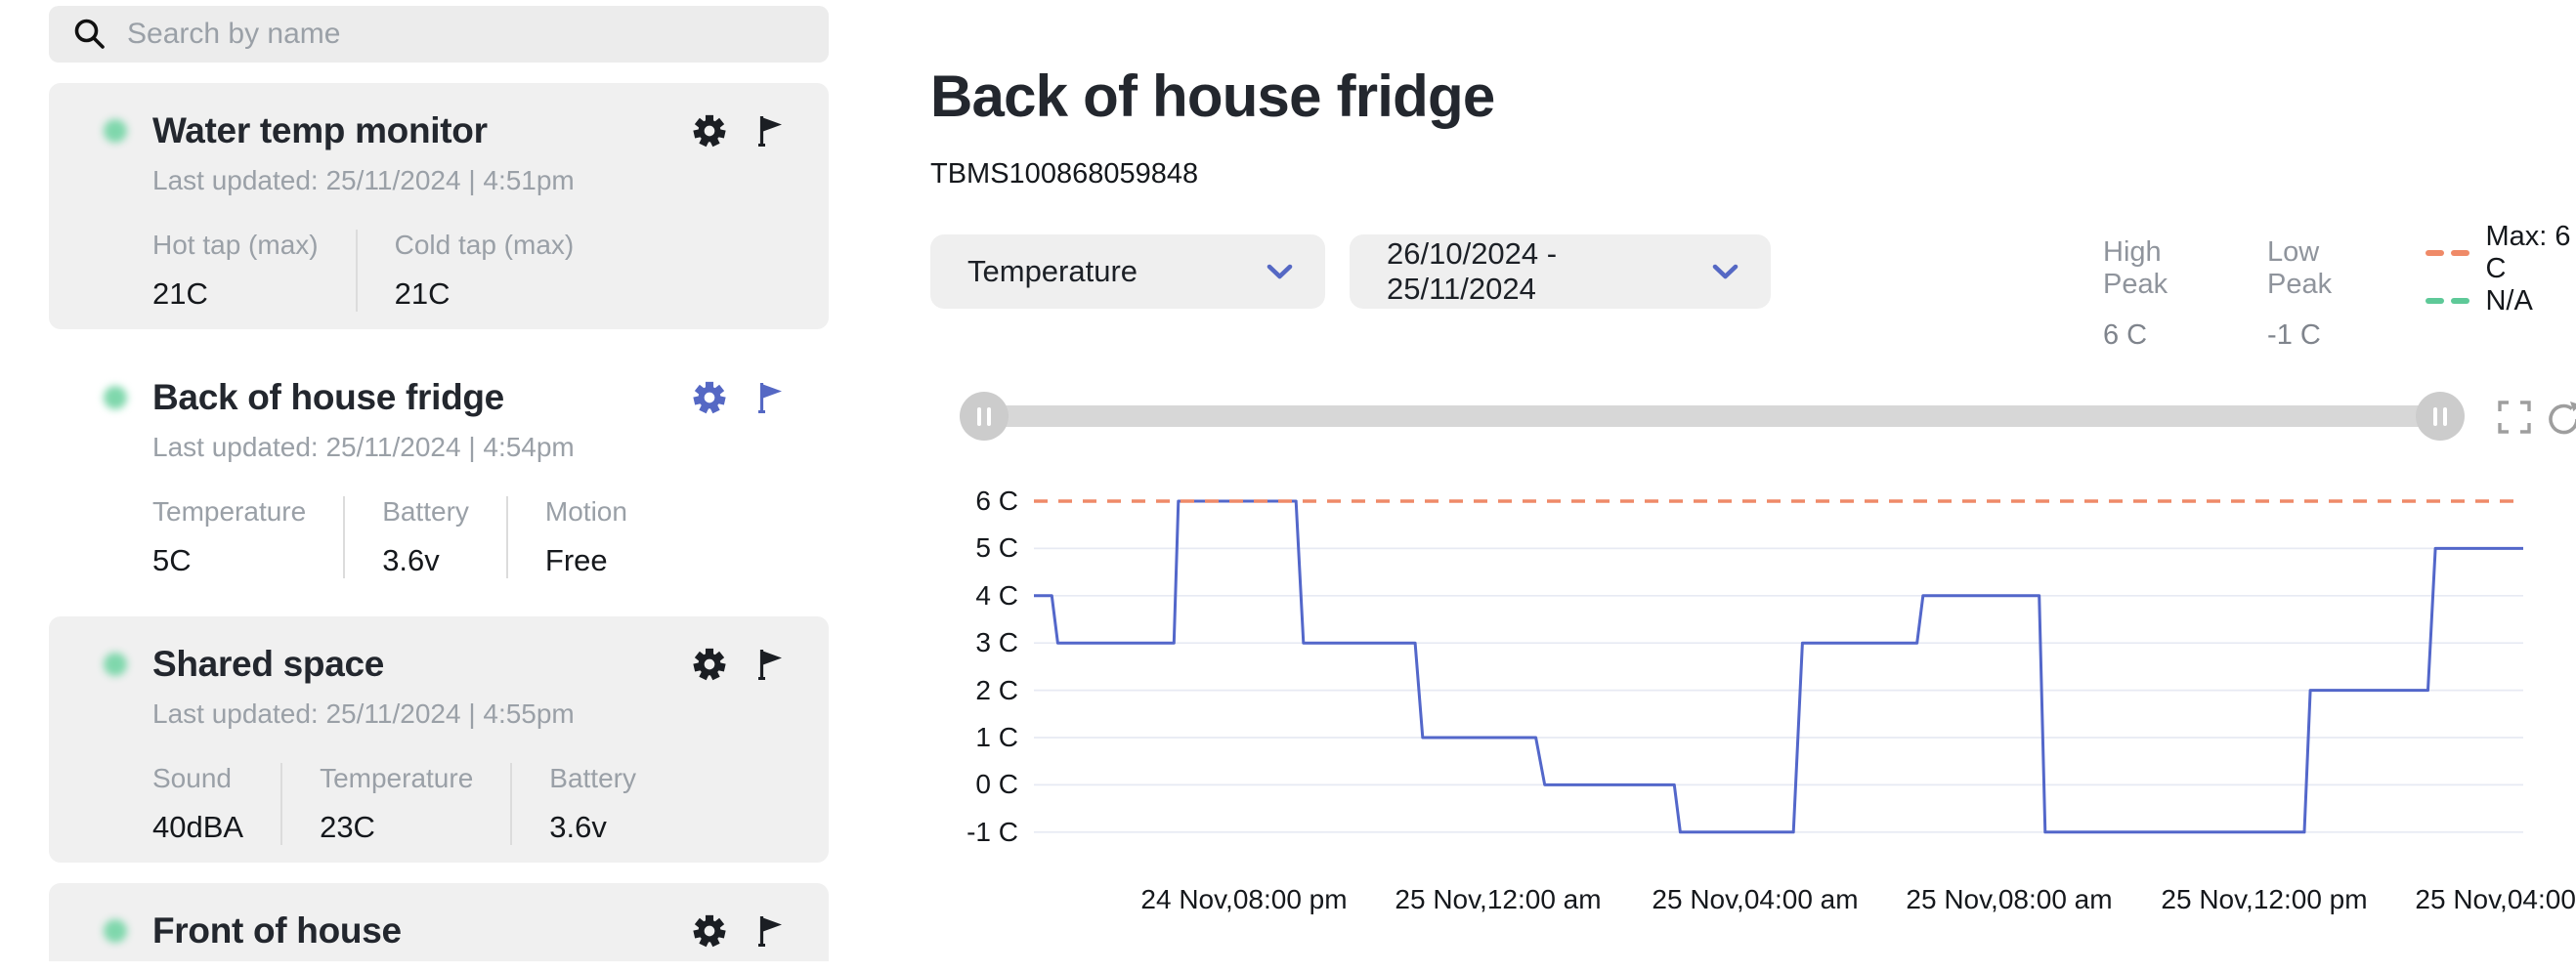  What do you see at coordinates (2440, 416) in the screenshot?
I see `slider-handle-right` at bounding box center [2440, 416].